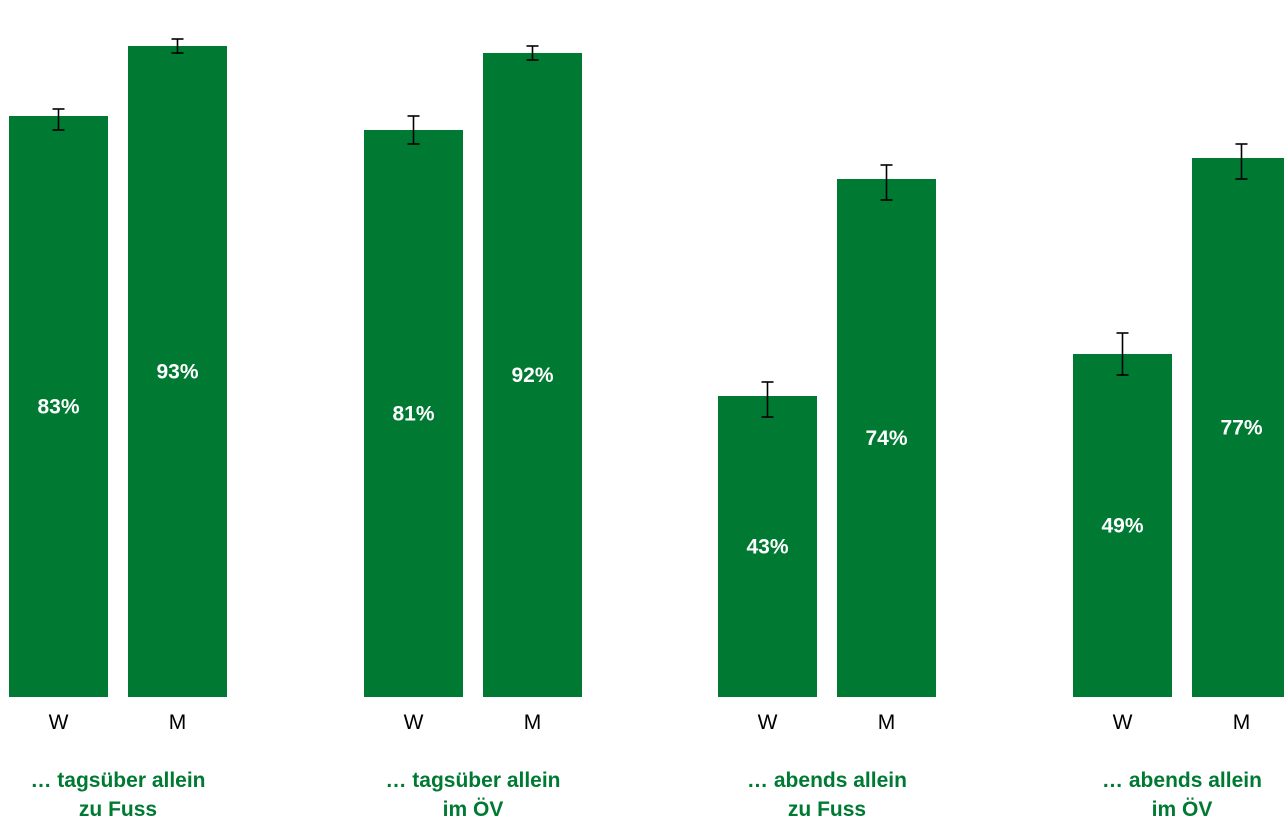 The image size is (1284, 824). I want to click on group-label: … abends allein im ÖV, so click(1168, 795).